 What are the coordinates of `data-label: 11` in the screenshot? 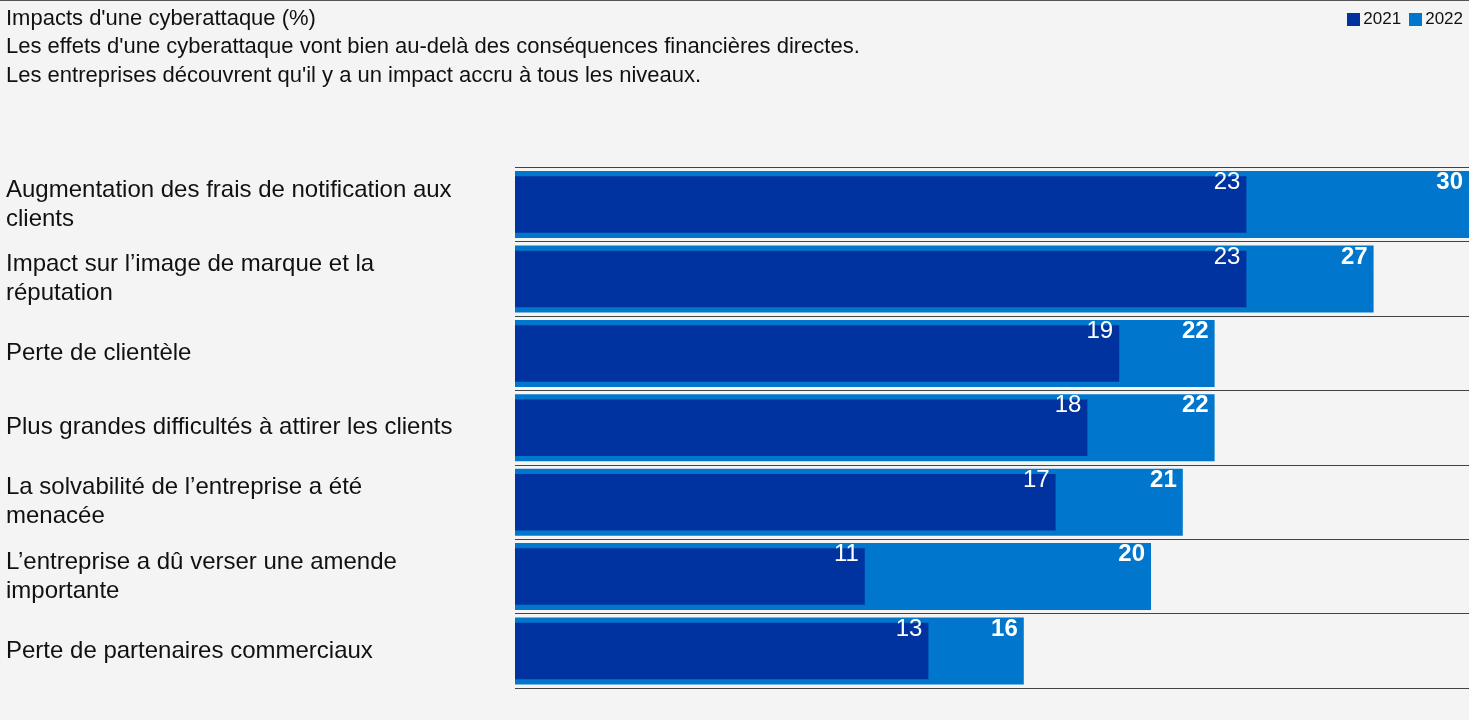 It's located at (846, 553).